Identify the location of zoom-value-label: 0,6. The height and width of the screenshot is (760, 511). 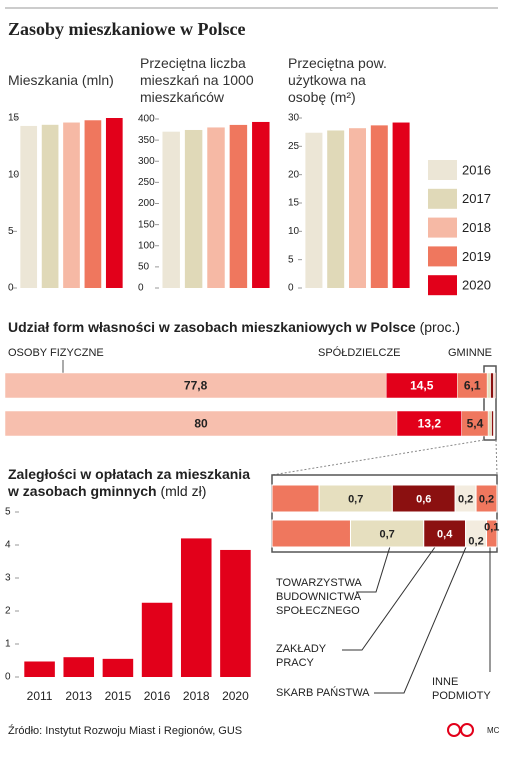
(423, 499).